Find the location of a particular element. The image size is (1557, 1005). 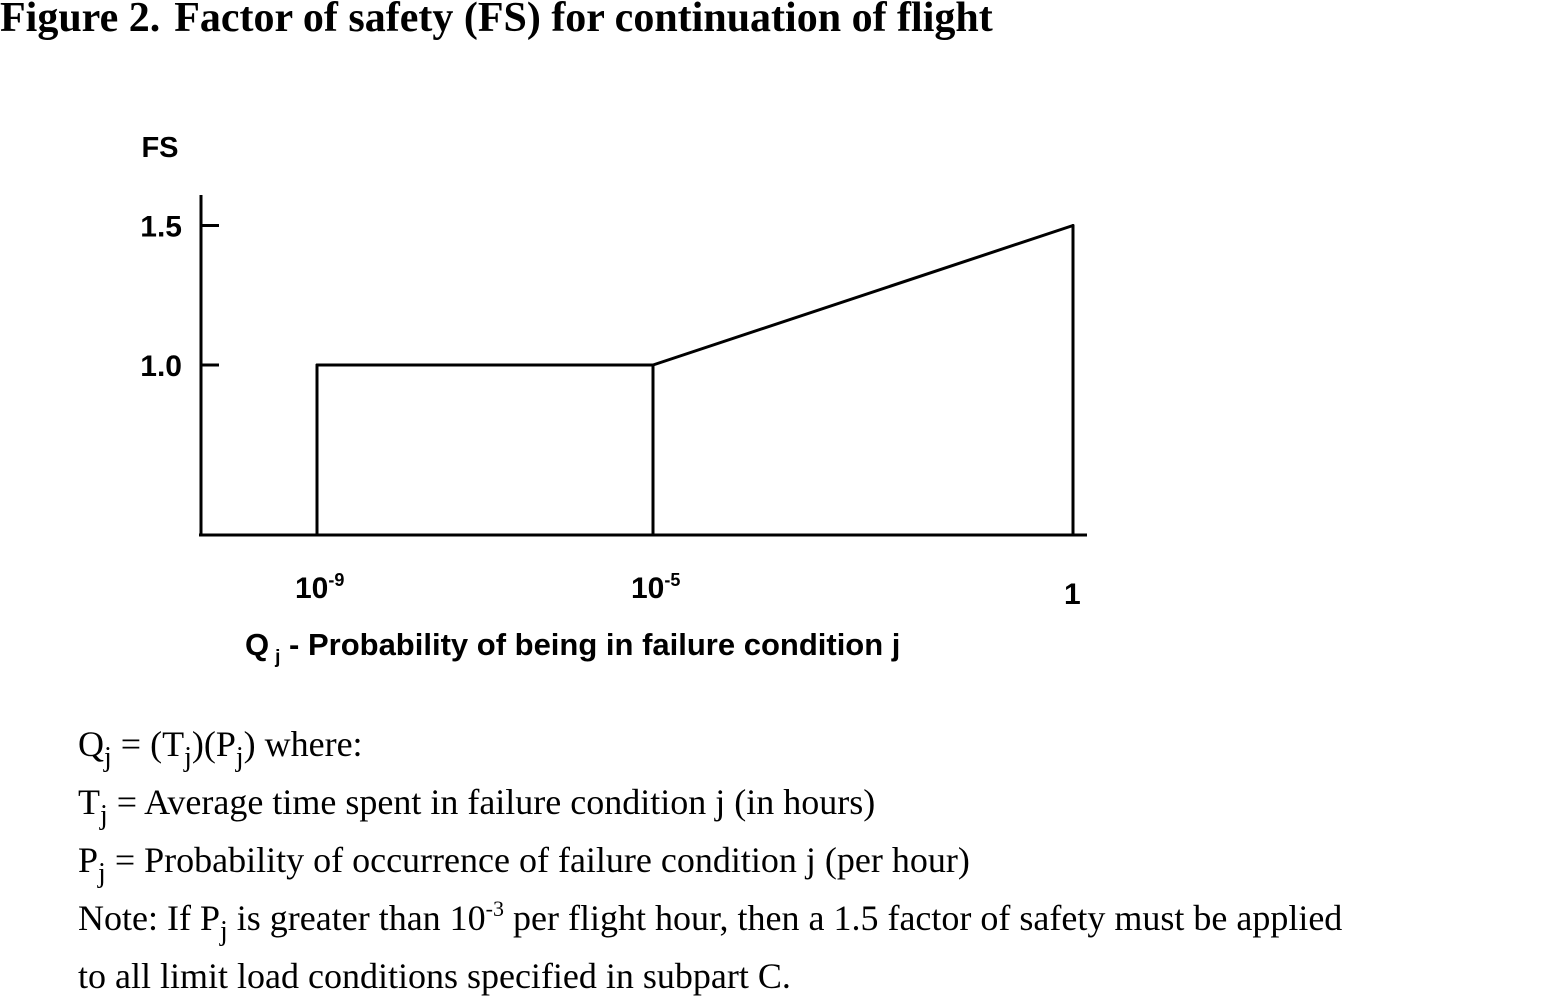

x-axis-label-q: Q is located at coordinates (257, 644).